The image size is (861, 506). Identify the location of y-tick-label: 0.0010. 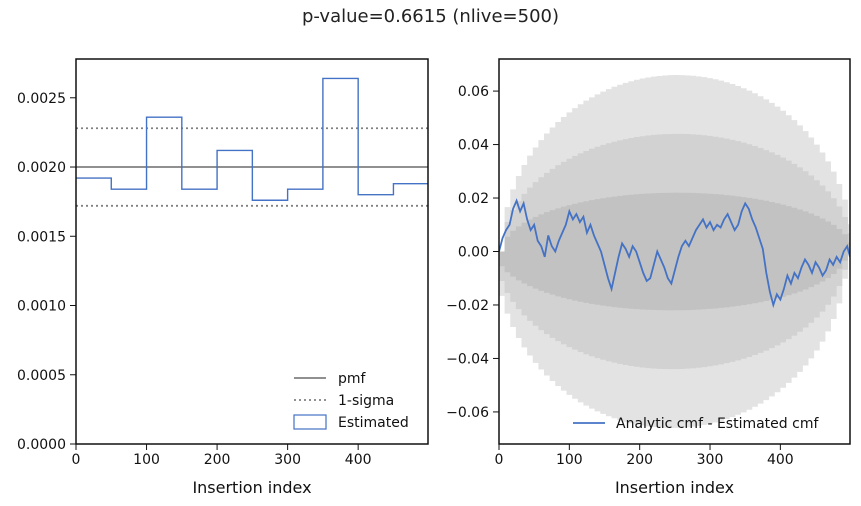
(41, 307).